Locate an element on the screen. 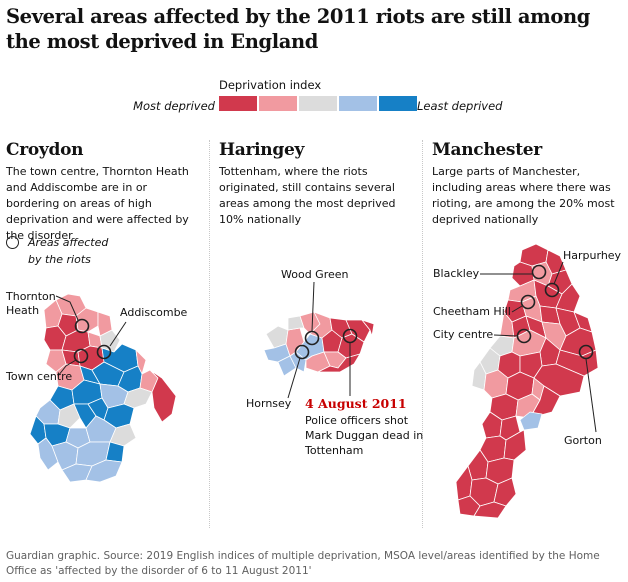 The height and width of the screenshot is (582, 628). gorton-label: Gorton is located at coordinates (583, 440).